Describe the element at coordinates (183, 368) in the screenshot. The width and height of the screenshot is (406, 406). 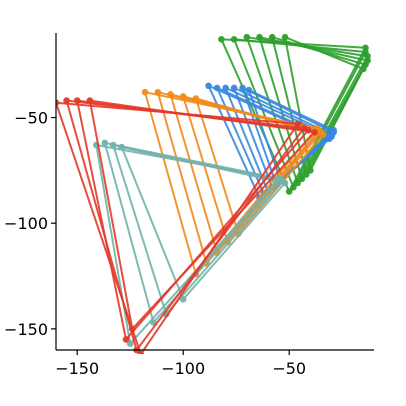
I see `x-tick-label-1: −100` at that location.